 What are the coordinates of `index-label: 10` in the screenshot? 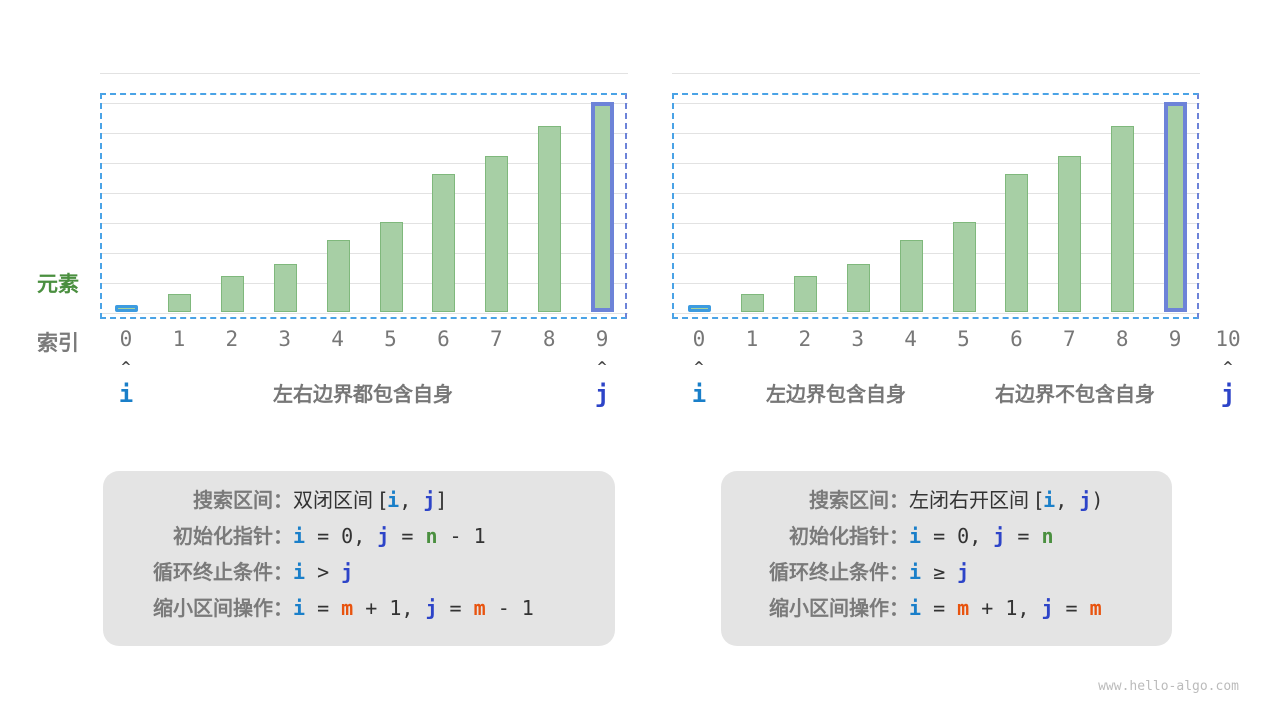 It's located at (1228, 339).